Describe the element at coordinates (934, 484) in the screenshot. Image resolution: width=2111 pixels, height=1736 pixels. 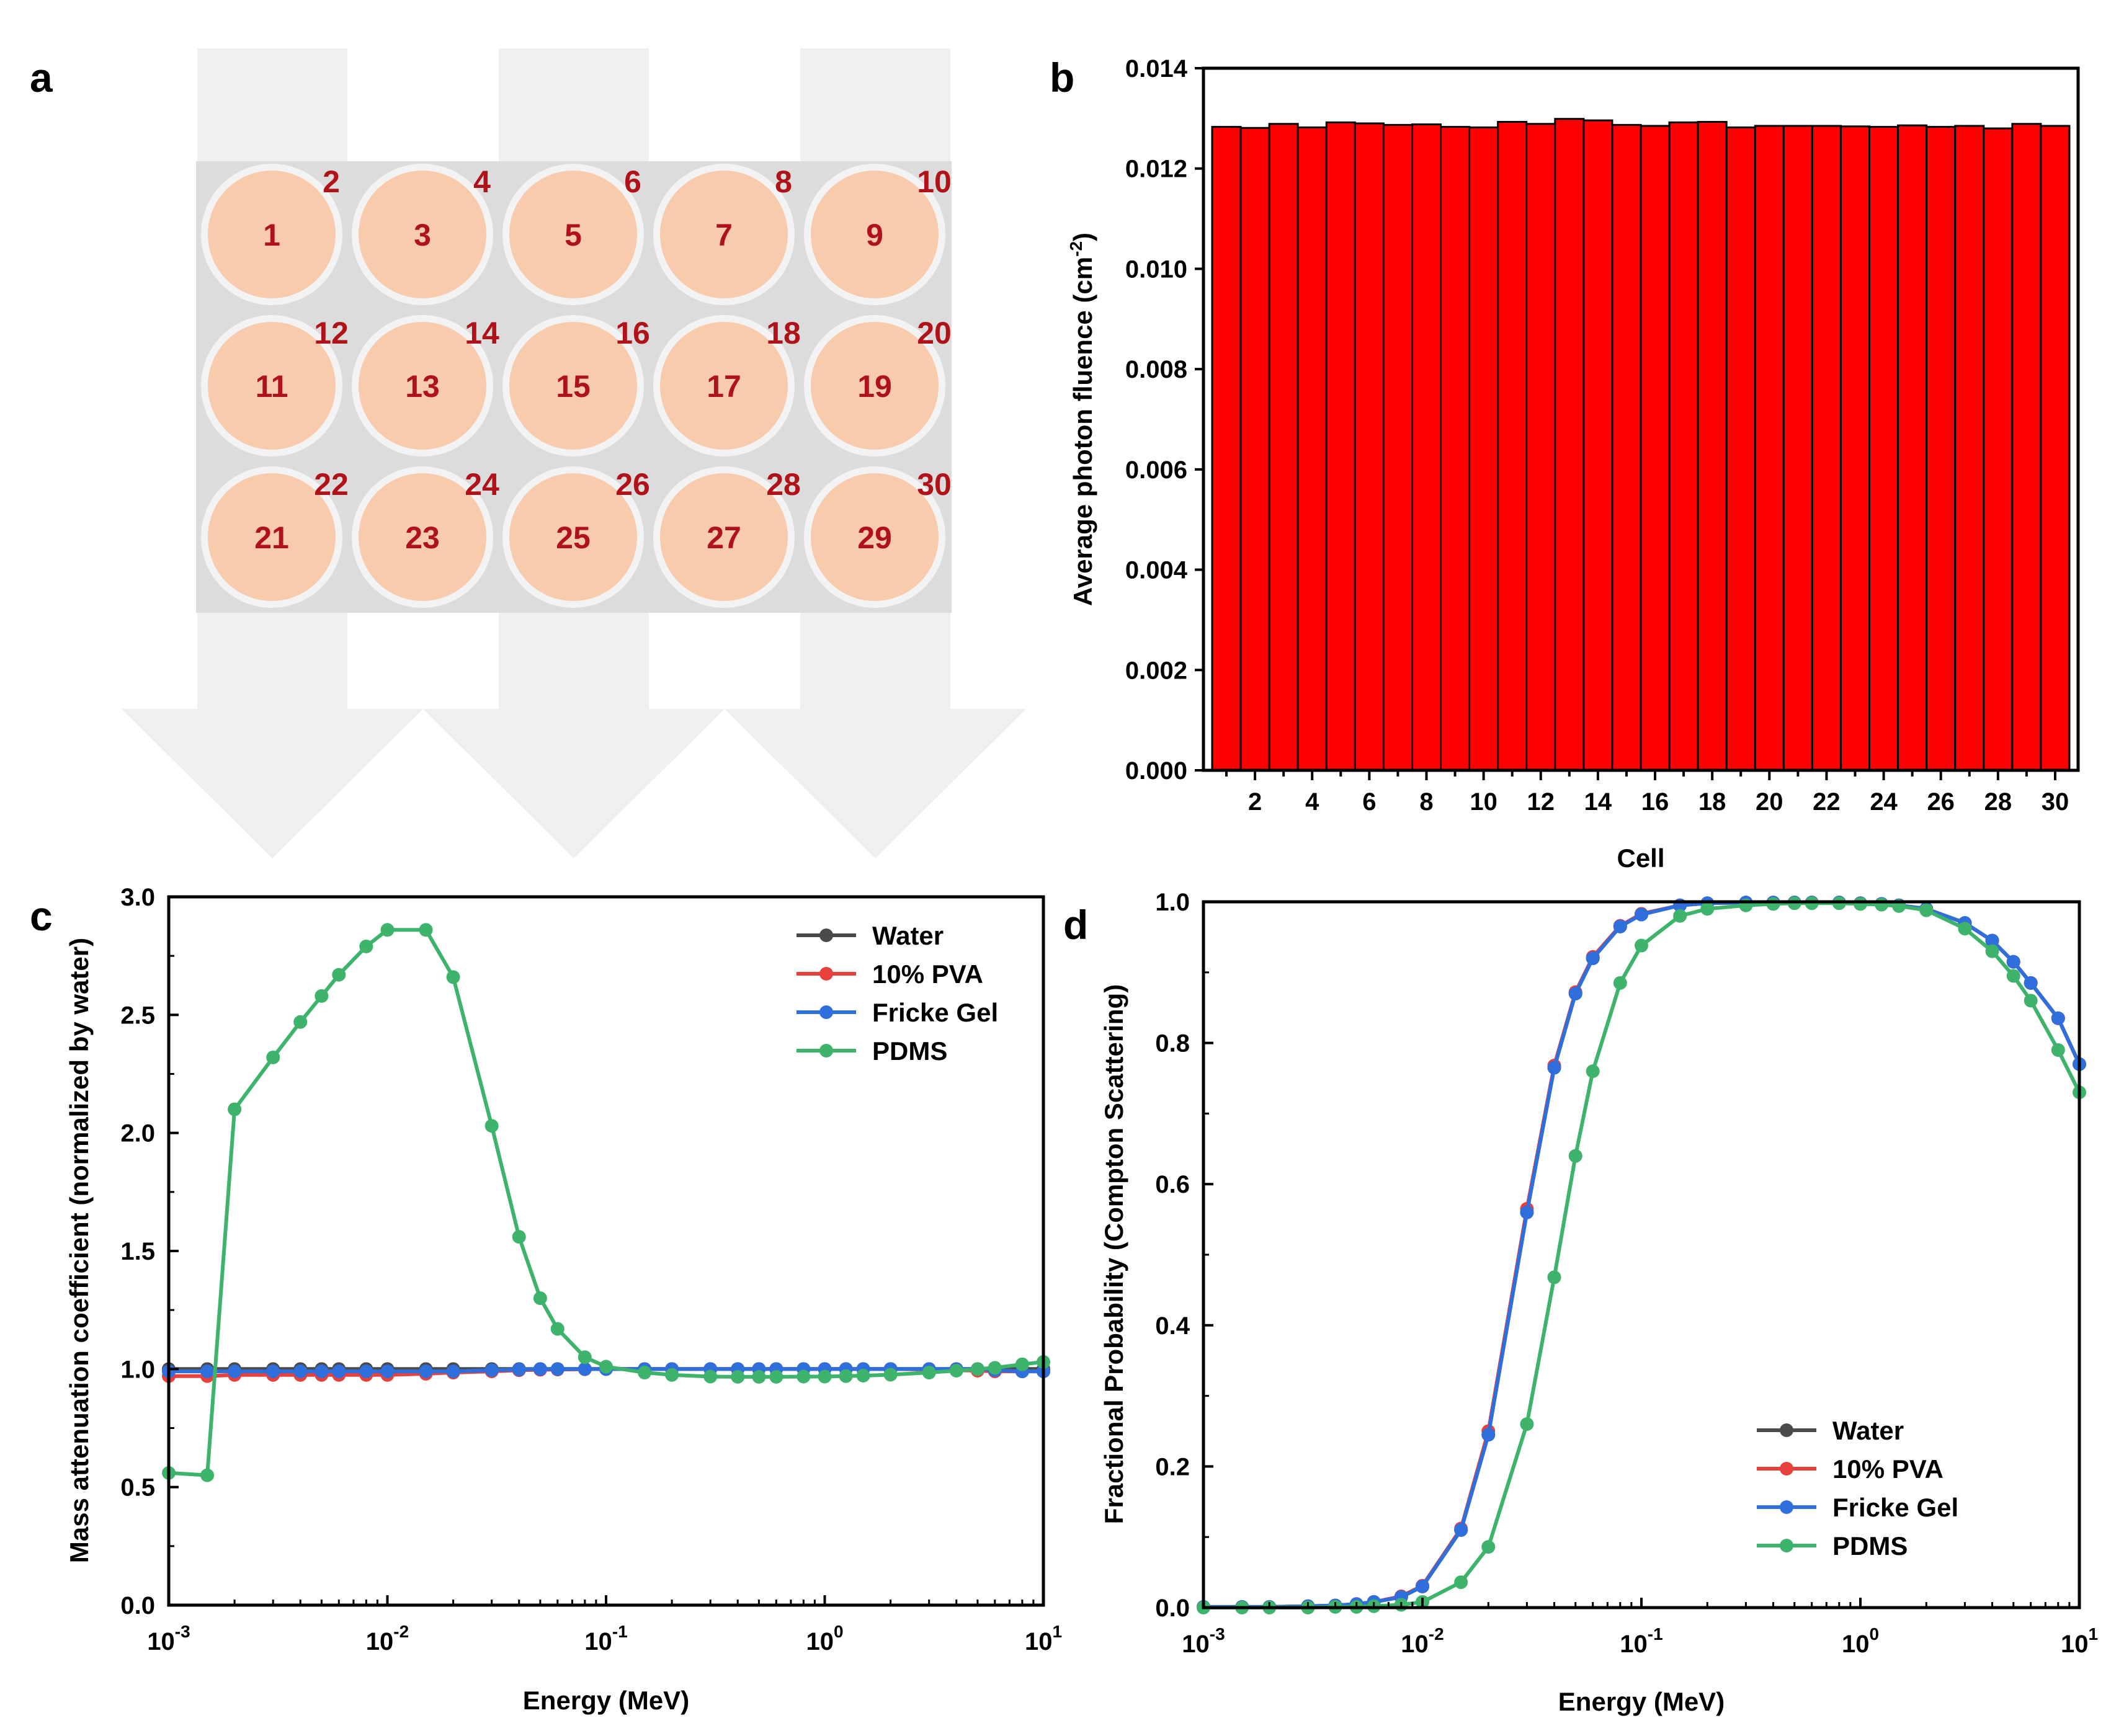
I see `cell-number-corner: 30` at that location.